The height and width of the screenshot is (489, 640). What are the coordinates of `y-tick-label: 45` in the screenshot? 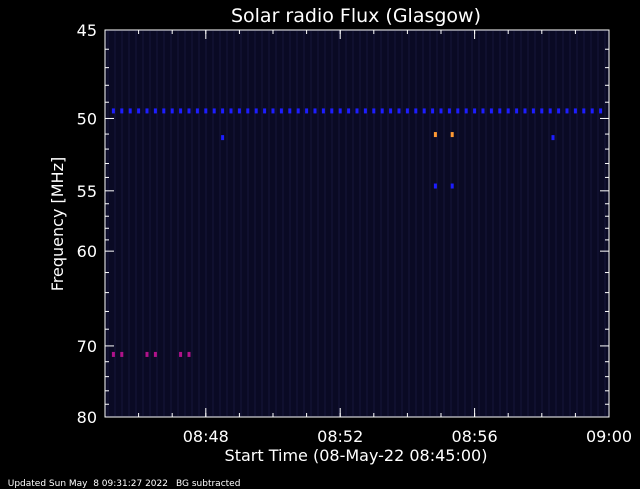 It's located at (87, 30).